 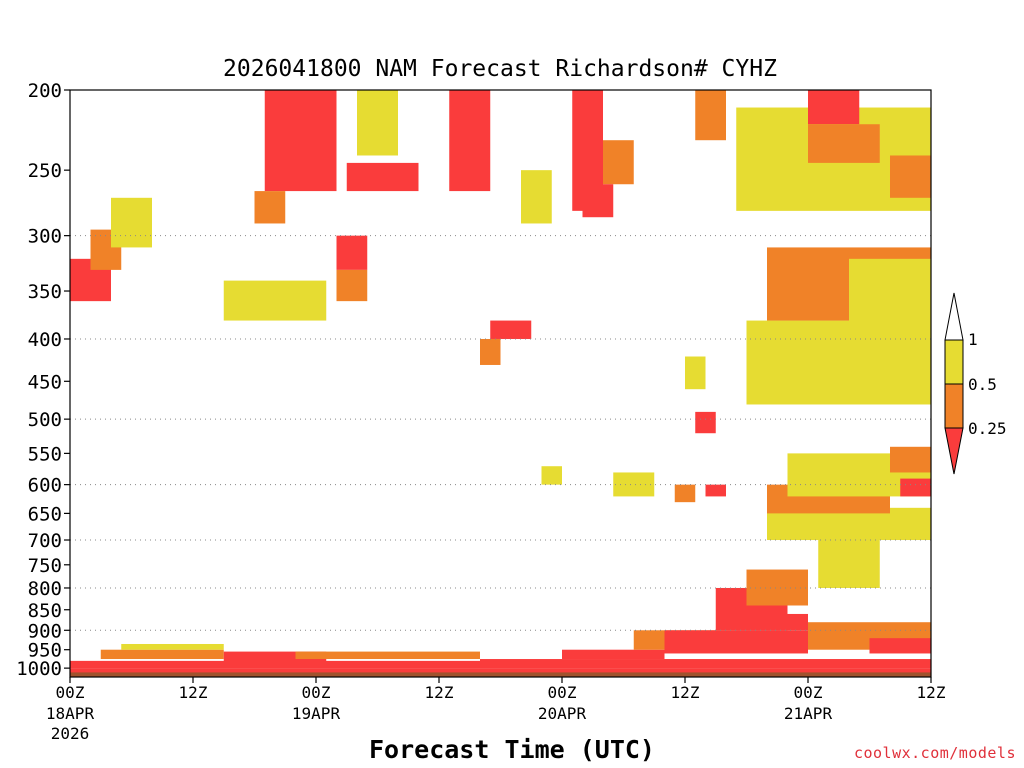 I want to click on chart-title: 2026041800 NAM Forecast Richardson# CYHZ, so click(x=500, y=69).